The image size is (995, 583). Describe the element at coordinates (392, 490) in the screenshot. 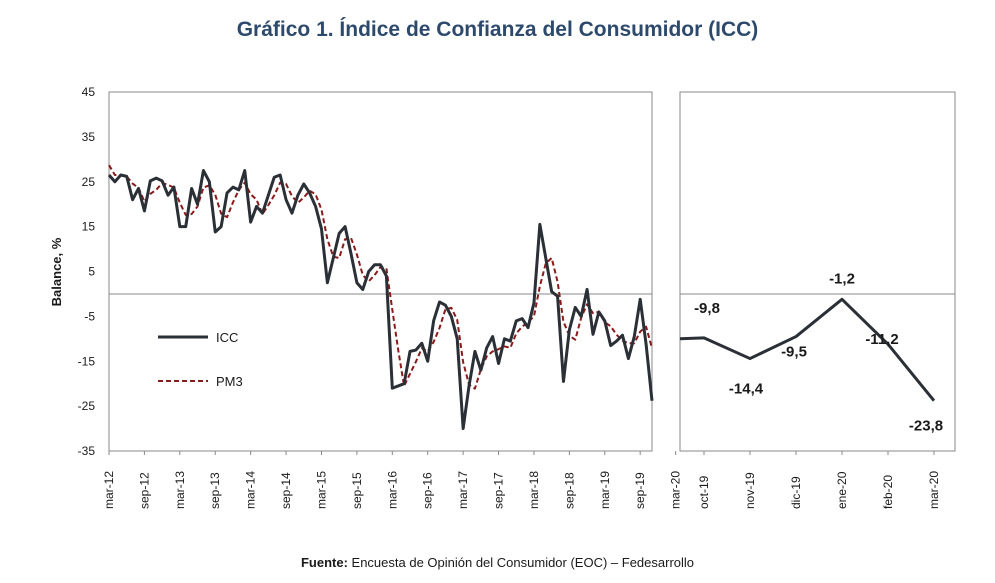

I see `x-tick-label: mar-16` at that location.